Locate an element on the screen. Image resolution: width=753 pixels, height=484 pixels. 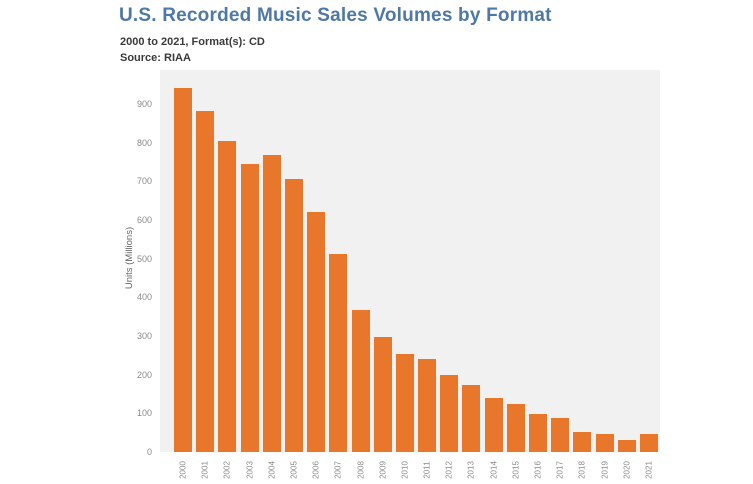
x-tick-2005: 2005 is located at coordinates (294, 468).